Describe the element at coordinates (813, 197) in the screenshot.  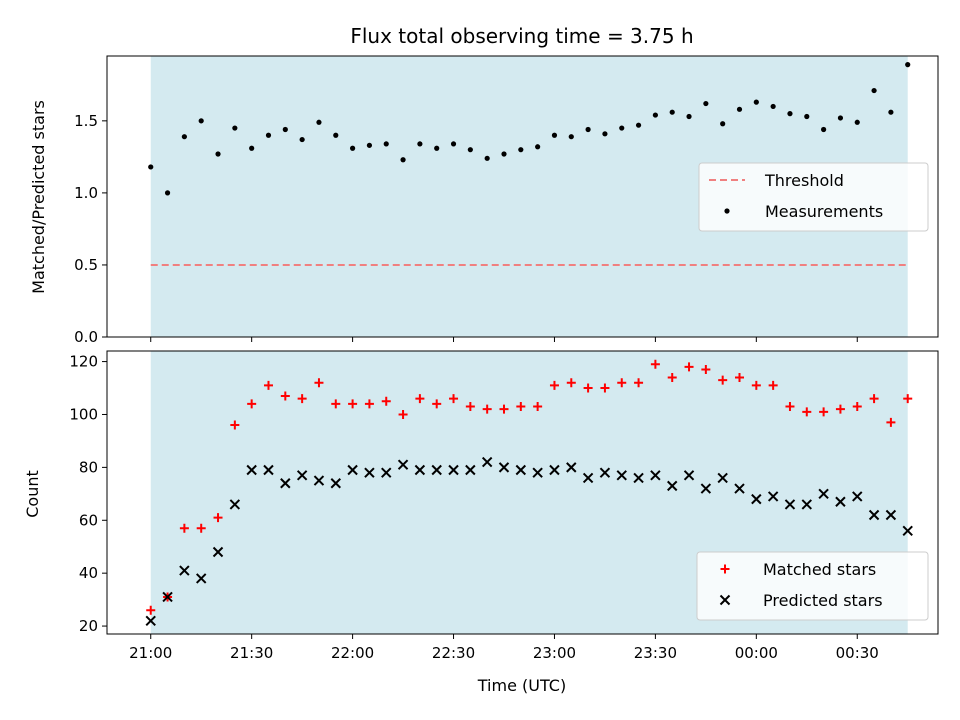
I see `legend: Threshold Measurements` at that location.